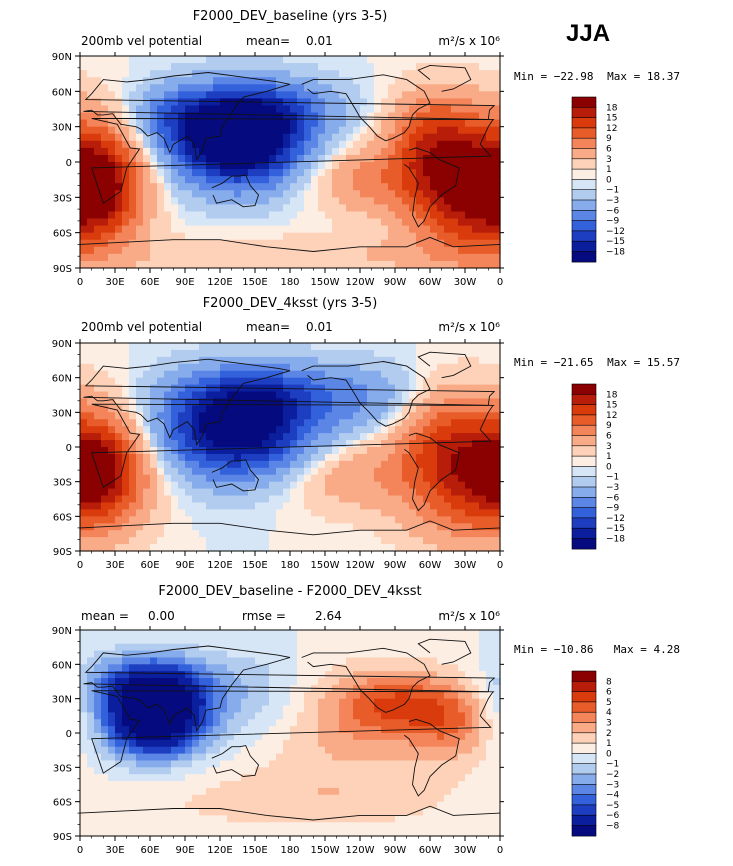 This screenshot has width=733, height=866. I want to click on field-label: 200mb vel potential, so click(141, 327).